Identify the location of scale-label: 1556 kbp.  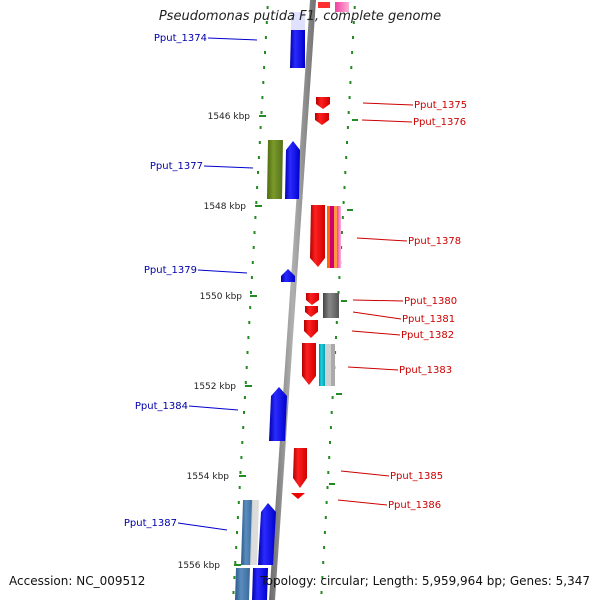
(199, 566).